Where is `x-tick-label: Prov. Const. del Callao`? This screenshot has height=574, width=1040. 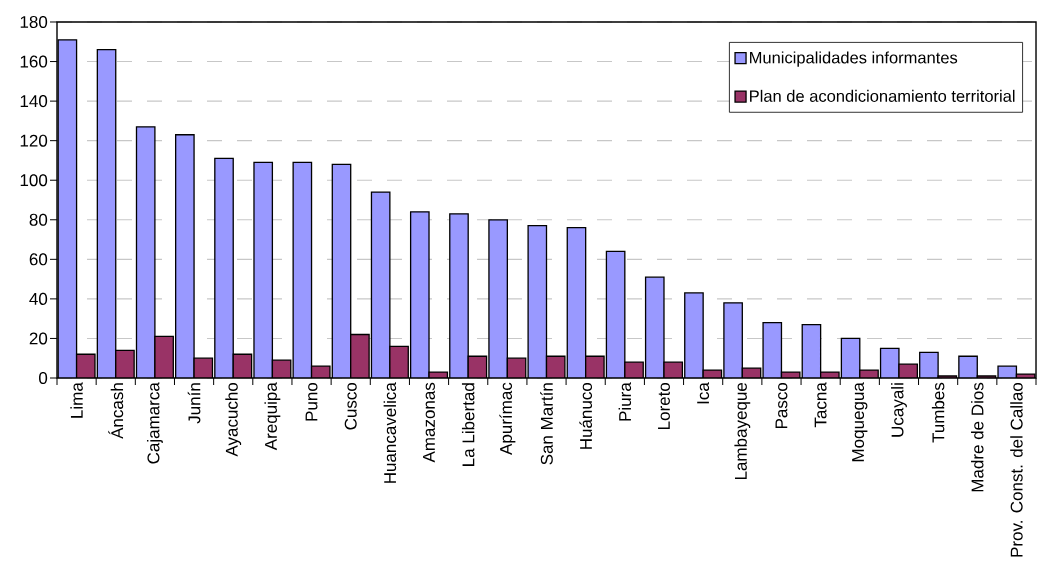
x-tick-label: Prov. Const. del Callao is located at coordinates (1016, 469).